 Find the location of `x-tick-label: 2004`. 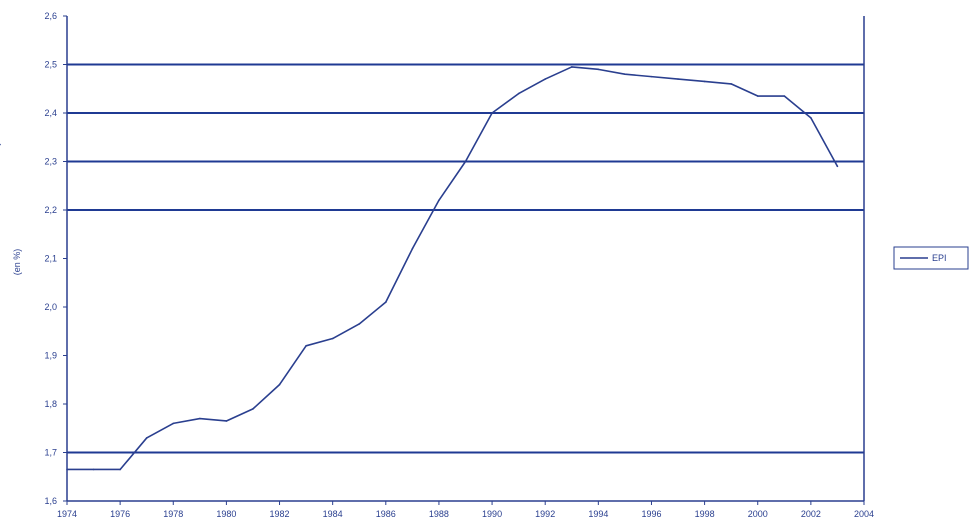

x-tick-label: 2004 is located at coordinates (864, 514).